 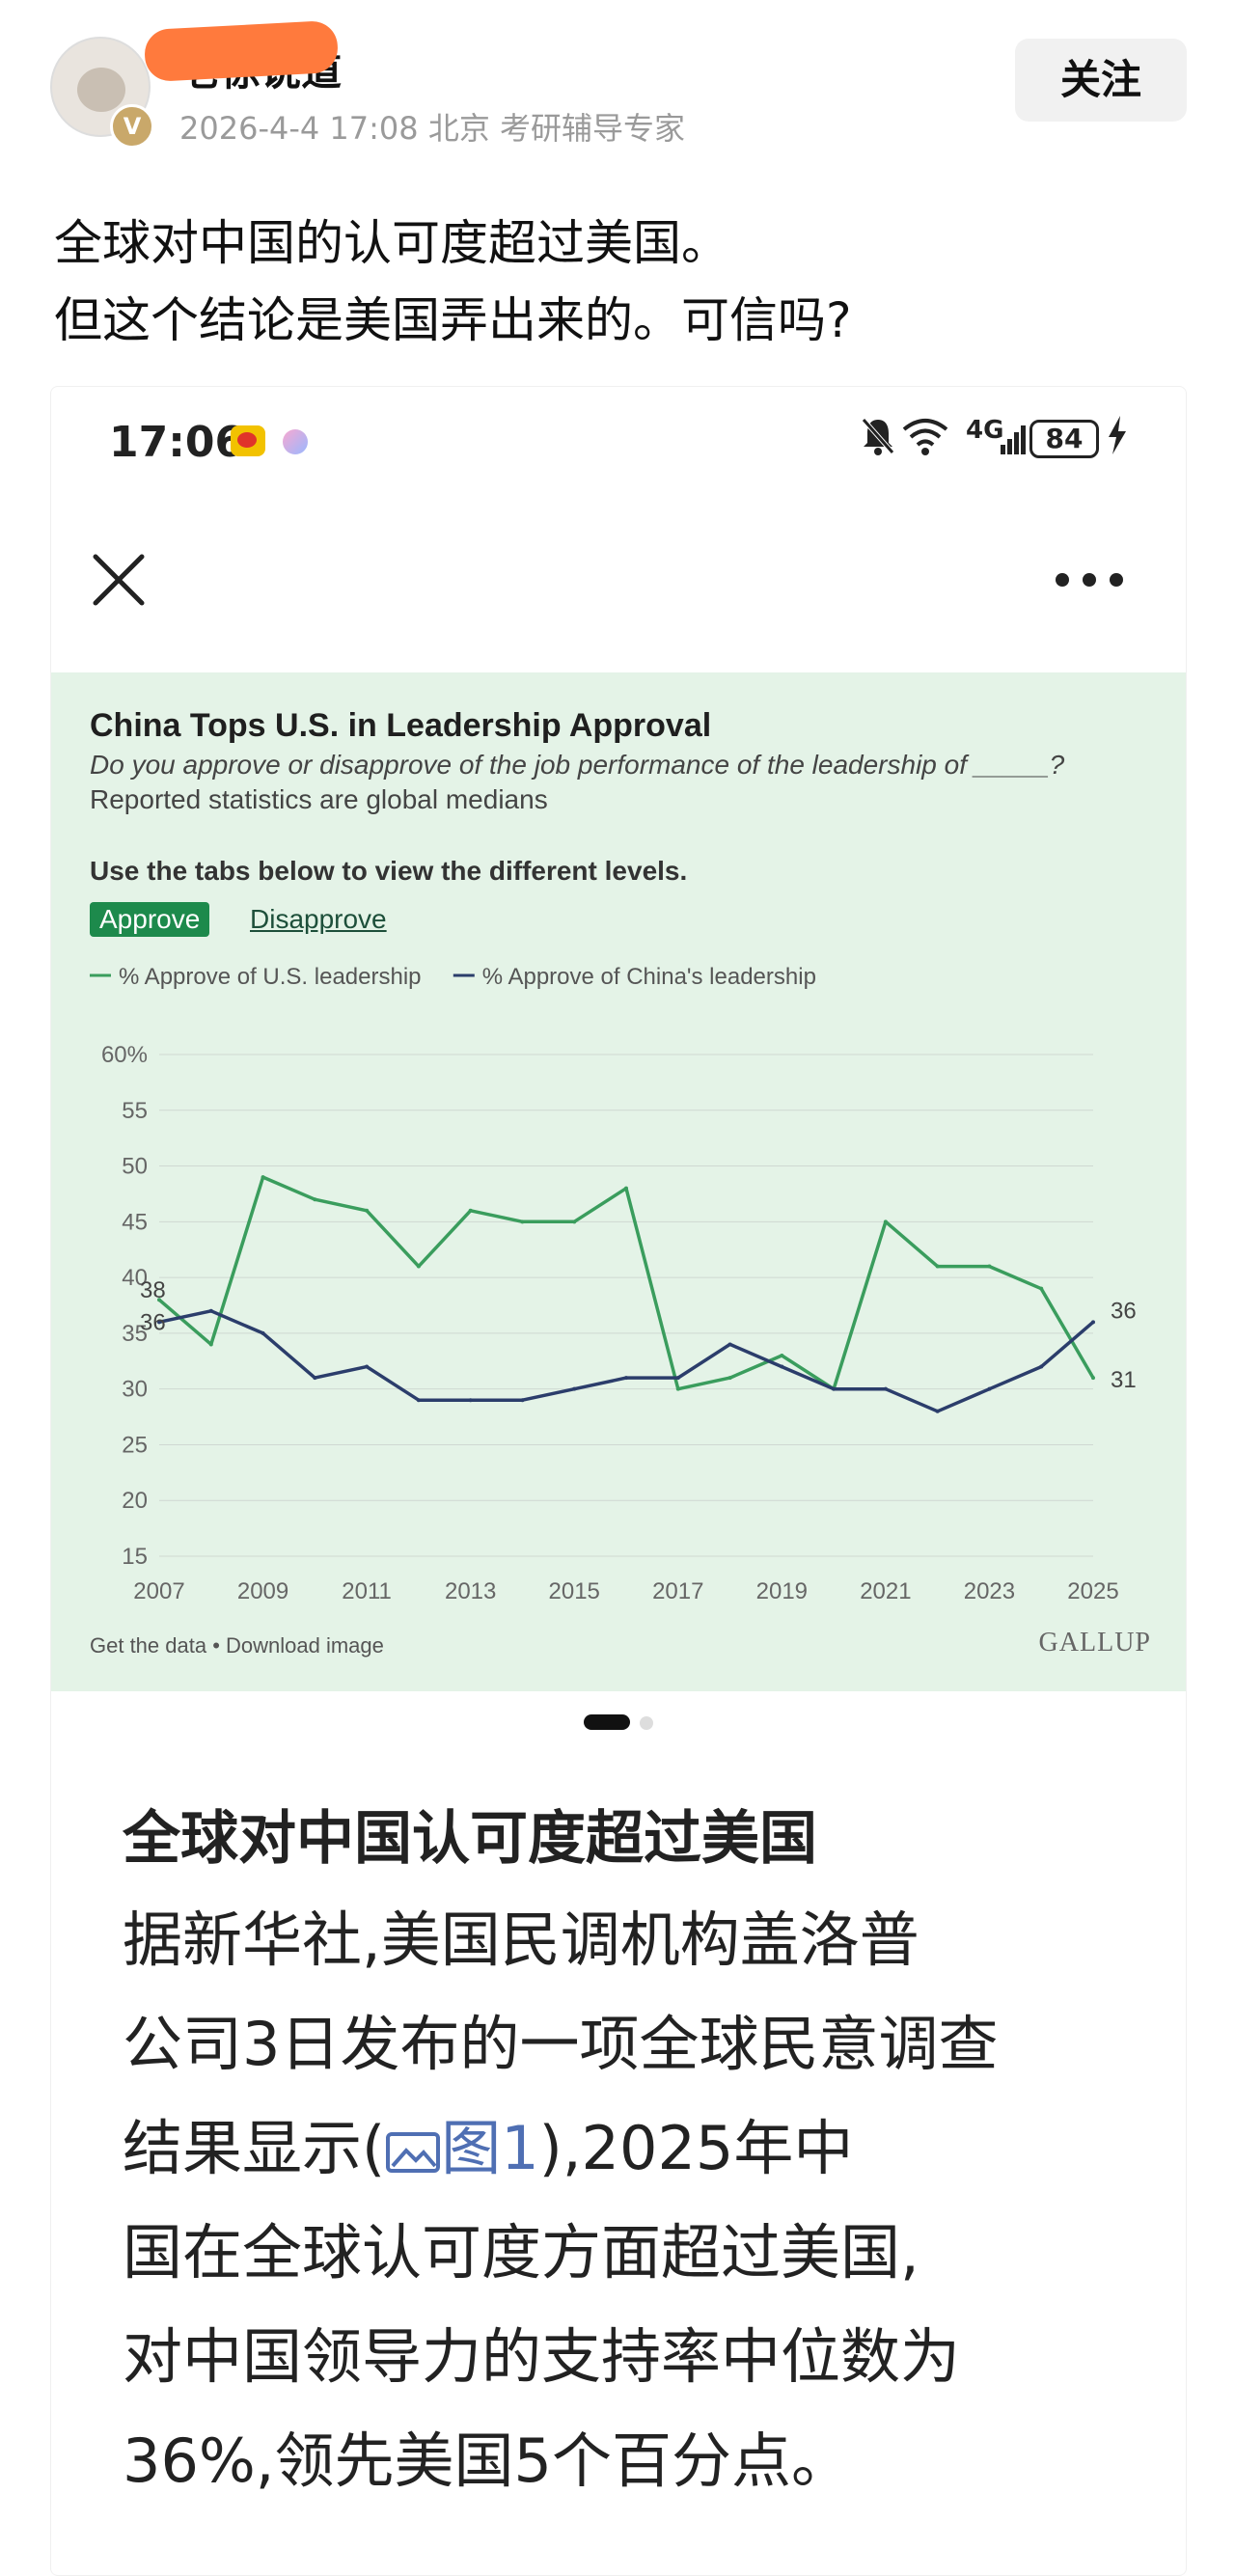 I want to click on pager-dot, so click(x=646, y=1723).